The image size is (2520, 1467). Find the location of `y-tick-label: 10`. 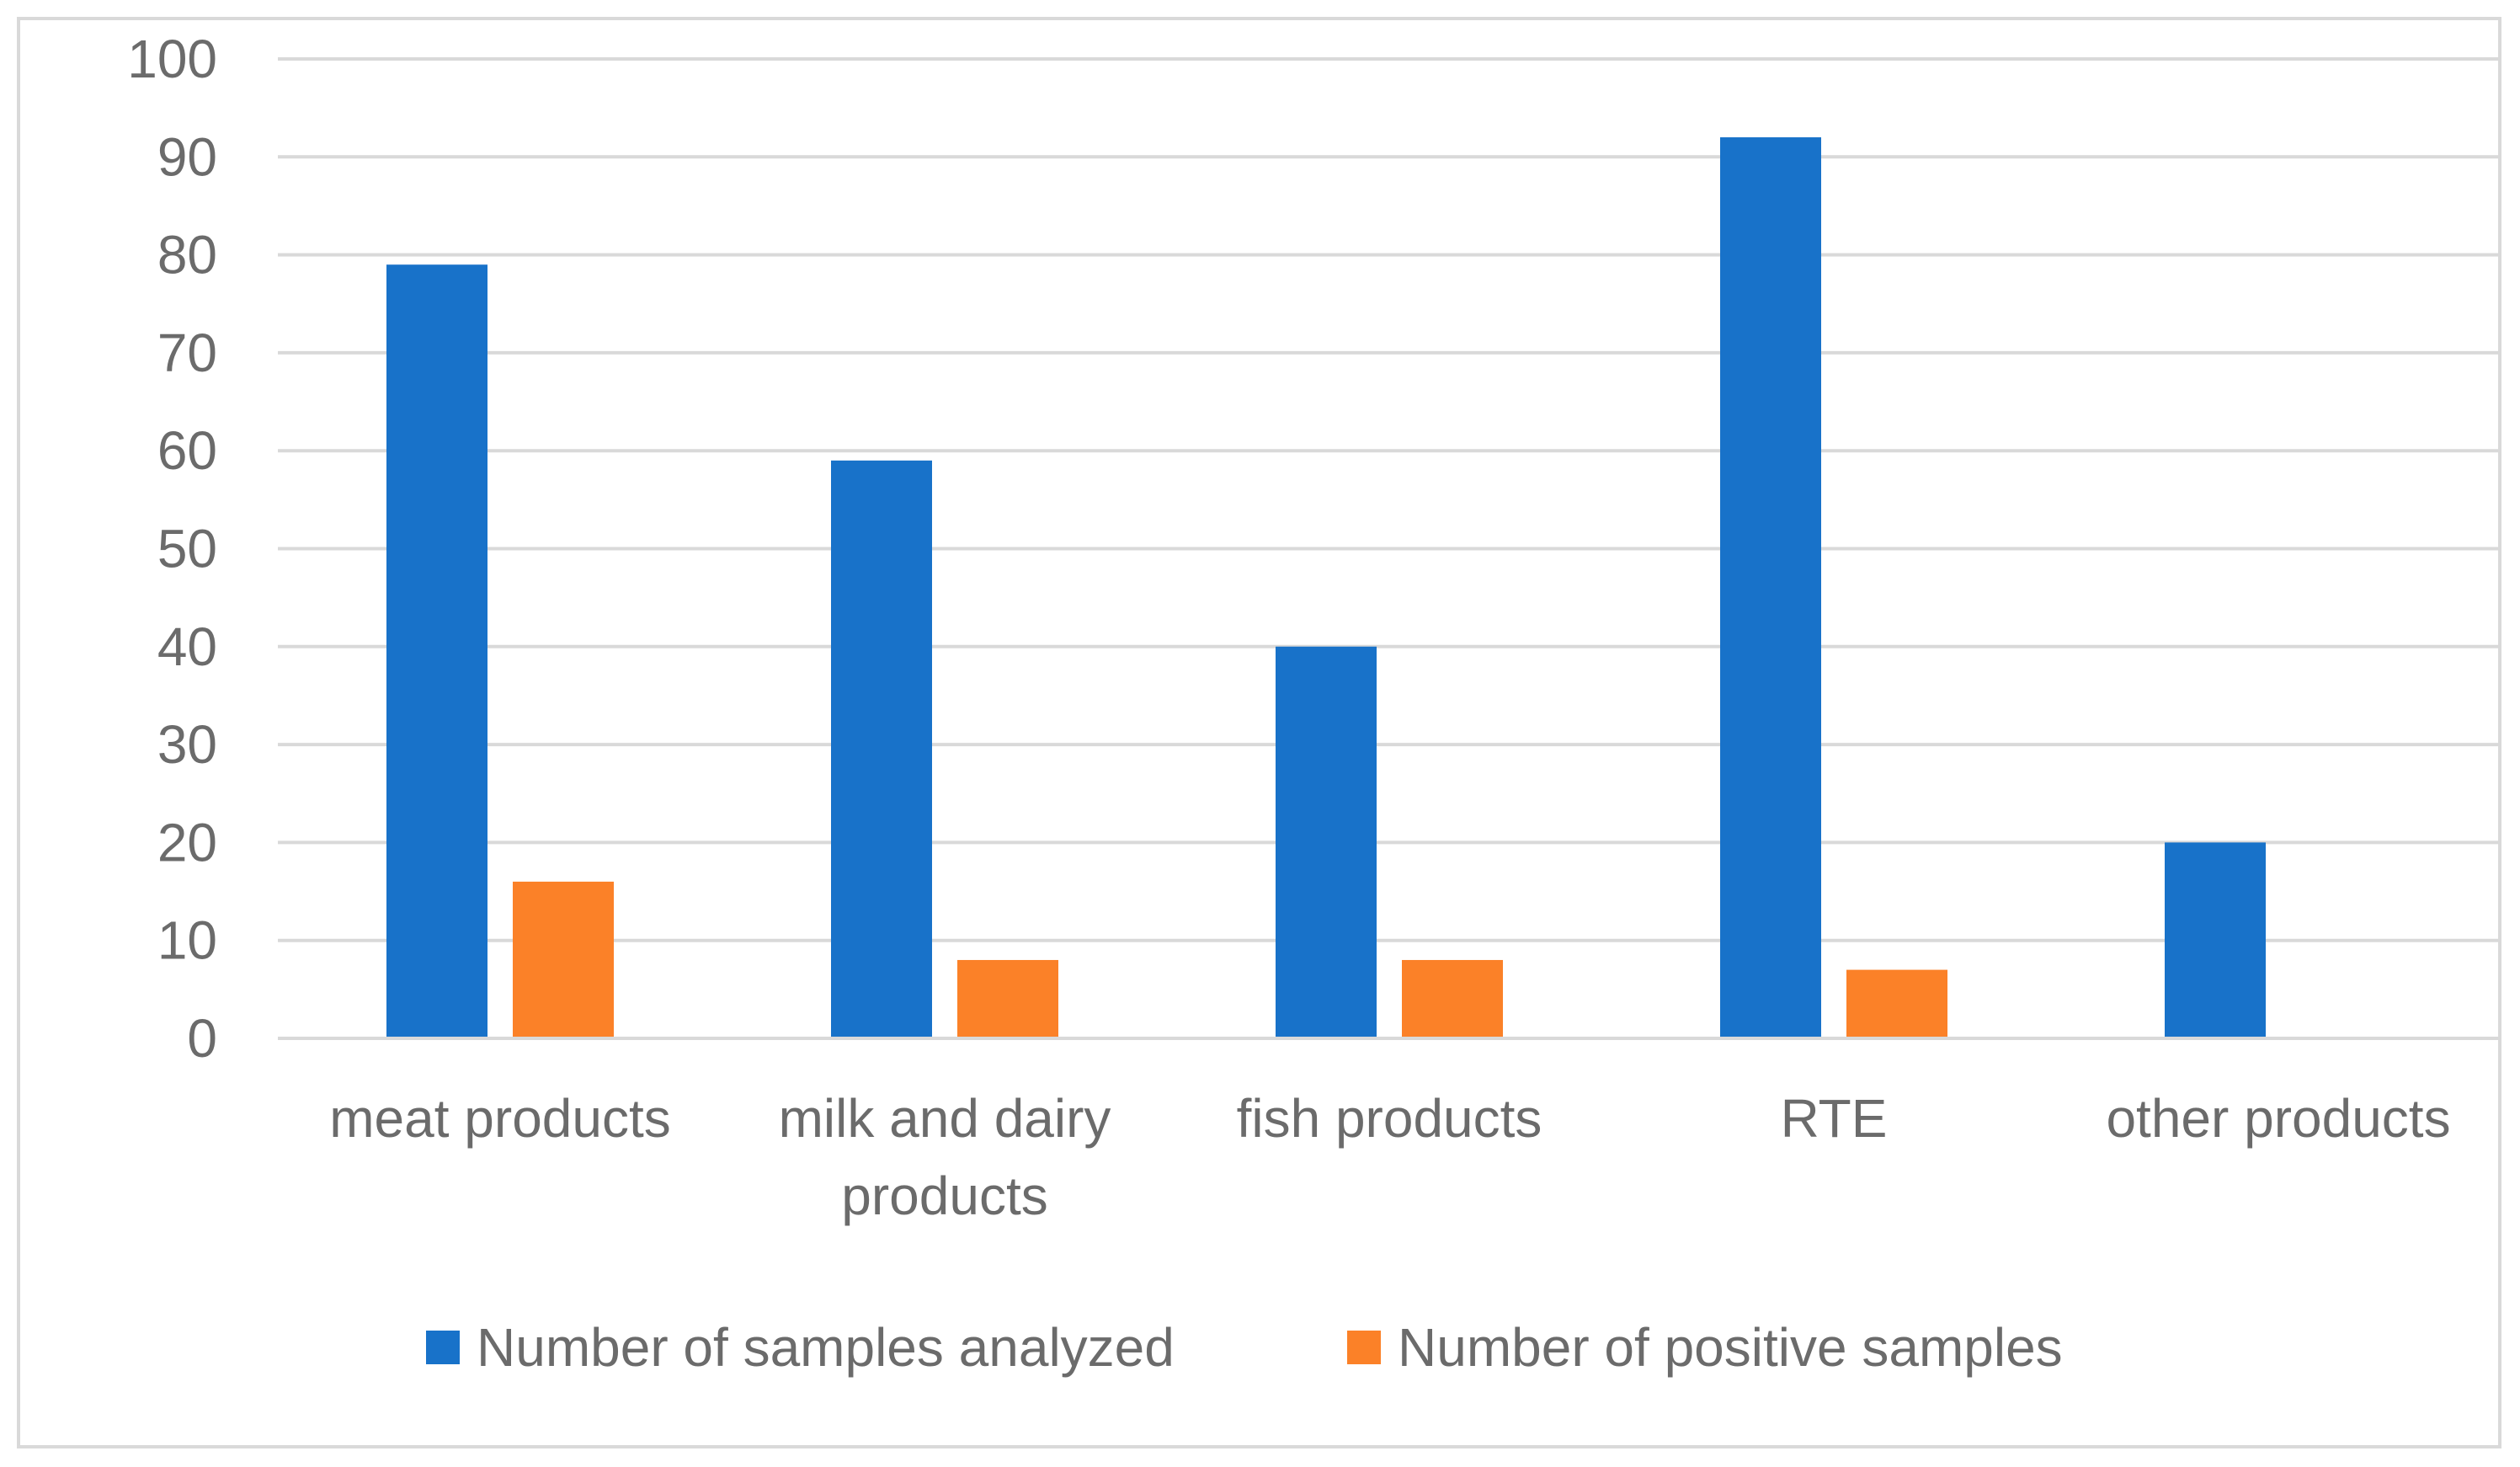

y-tick-label: 10 is located at coordinates (187, 940).